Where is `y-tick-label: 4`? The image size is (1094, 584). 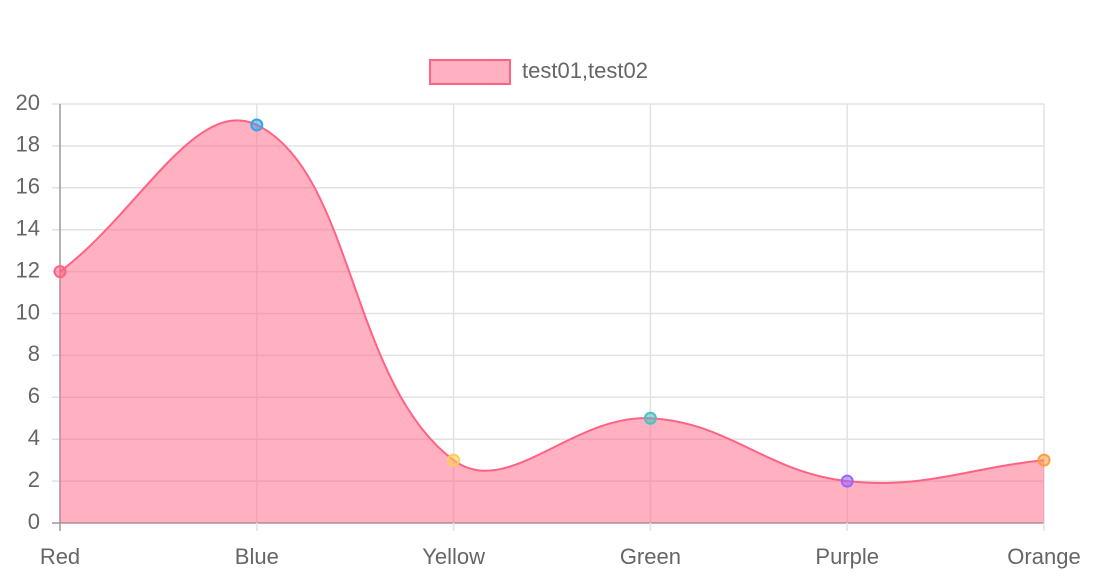
y-tick-label: 4 is located at coordinates (34, 437).